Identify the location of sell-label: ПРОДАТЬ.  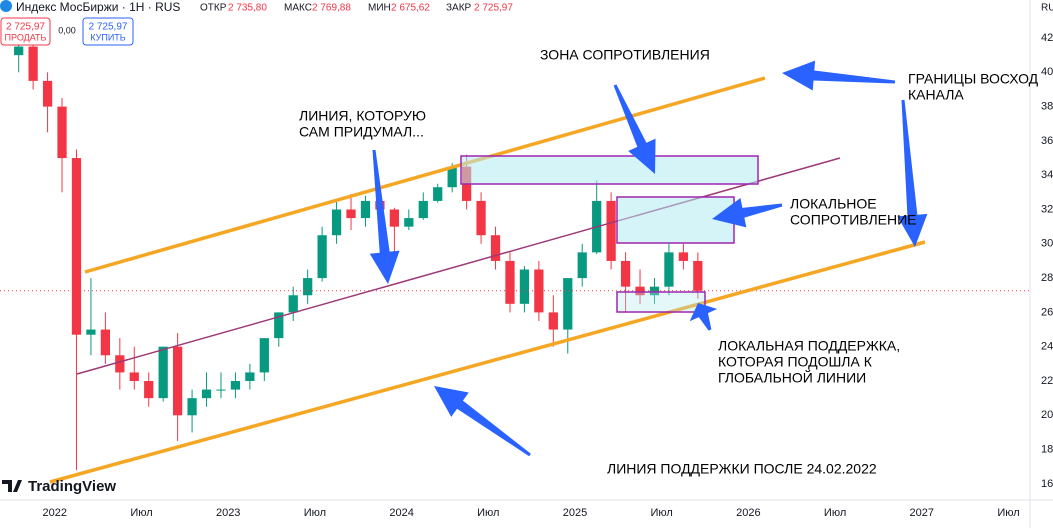
(26, 37).